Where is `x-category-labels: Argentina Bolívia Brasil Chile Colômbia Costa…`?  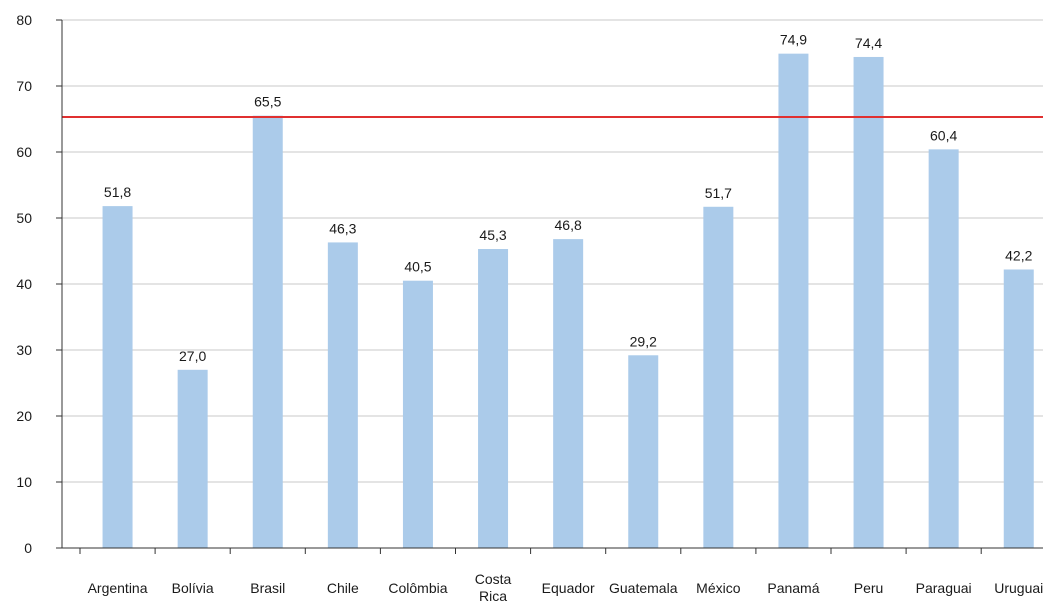
x-category-labels: Argentina Bolívia Brasil Chile Colômbia Costa… is located at coordinates (565, 587).